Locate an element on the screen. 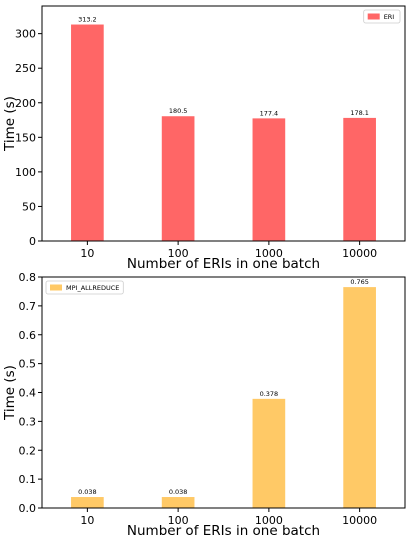  y-tick-label: 100 is located at coordinates (25, 172).